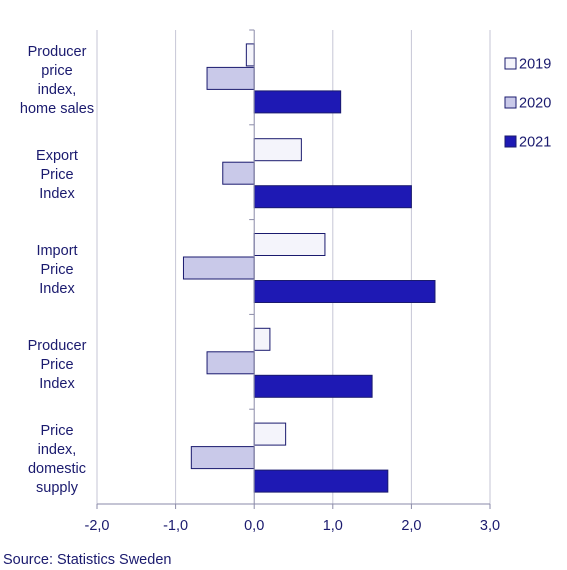 This screenshot has width=567, height=570. What do you see at coordinates (57, 194) in the screenshot?
I see `category-label-1-line-2: Index` at bounding box center [57, 194].